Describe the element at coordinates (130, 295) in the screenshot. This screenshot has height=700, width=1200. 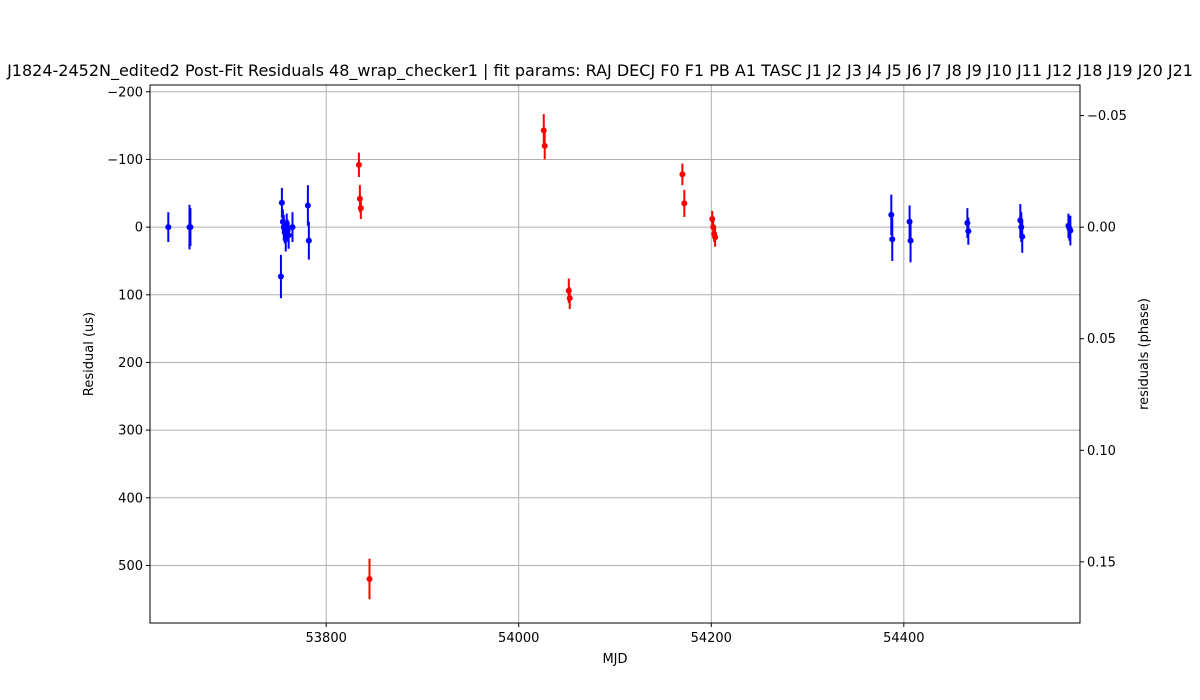
I see `y-tick-label: 100` at that location.